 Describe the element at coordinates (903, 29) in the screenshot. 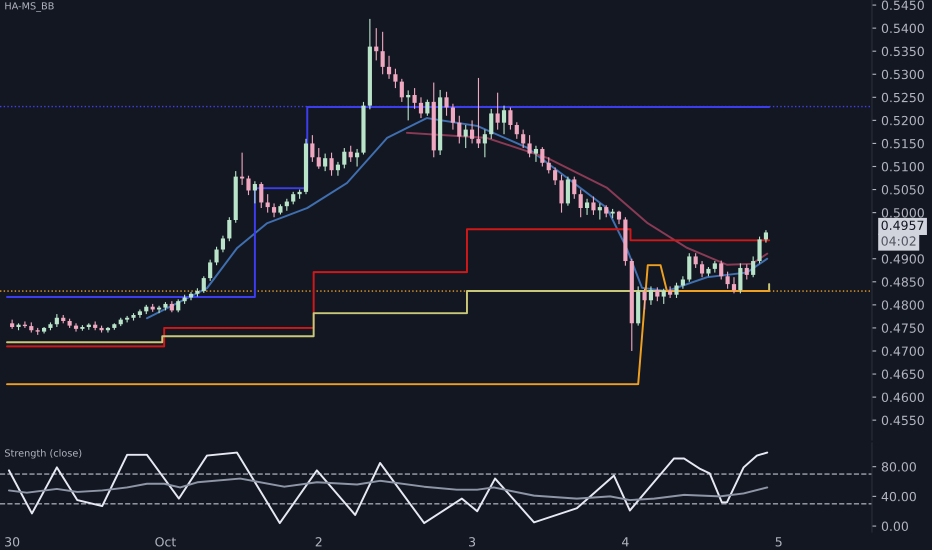

I see `y-tick-label: 0.5400` at that location.